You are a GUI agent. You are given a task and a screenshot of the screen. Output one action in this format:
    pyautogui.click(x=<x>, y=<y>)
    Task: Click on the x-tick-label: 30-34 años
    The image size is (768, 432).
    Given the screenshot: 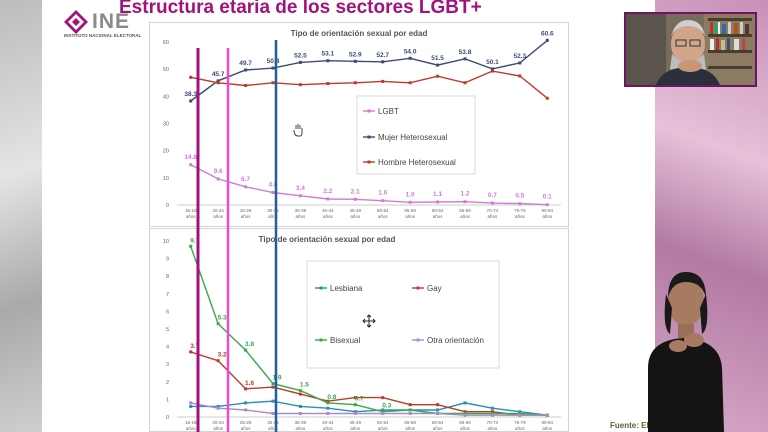 What is the action you would take?
    pyautogui.click(x=273, y=425)
    